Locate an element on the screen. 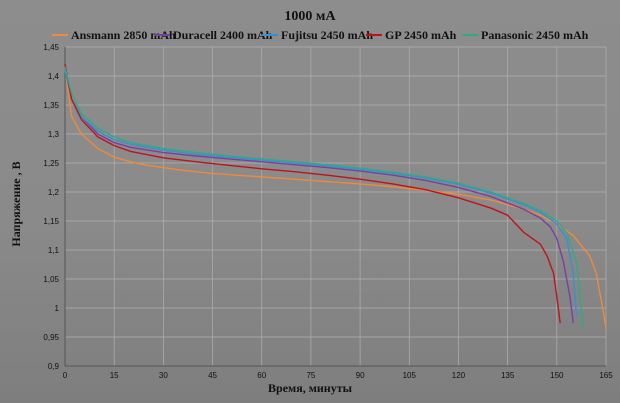  x-tick-label: 75 is located at coordinates (310, 375).